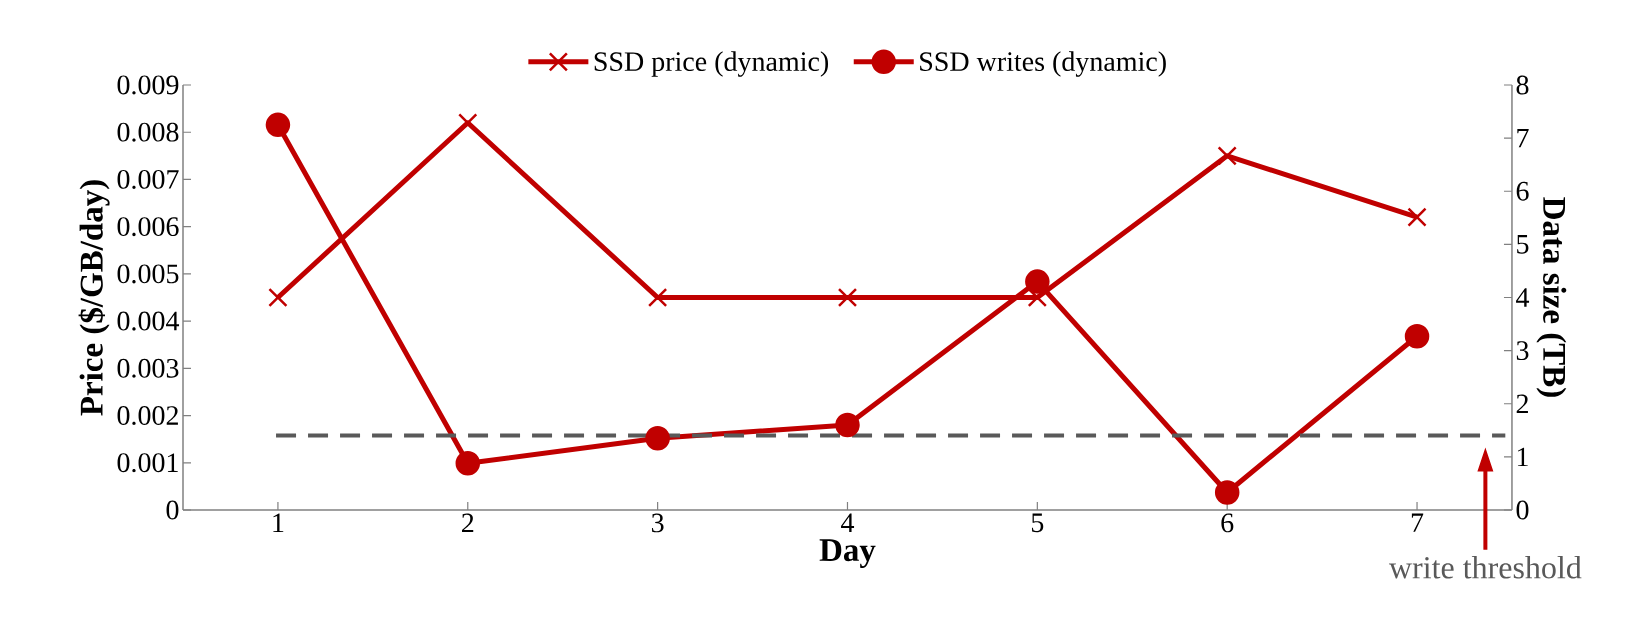  What do you see at coordinates (1523, 297) in the screenshot?
I see `y2-tick-label: 4` at bounding box center [1523, 297].